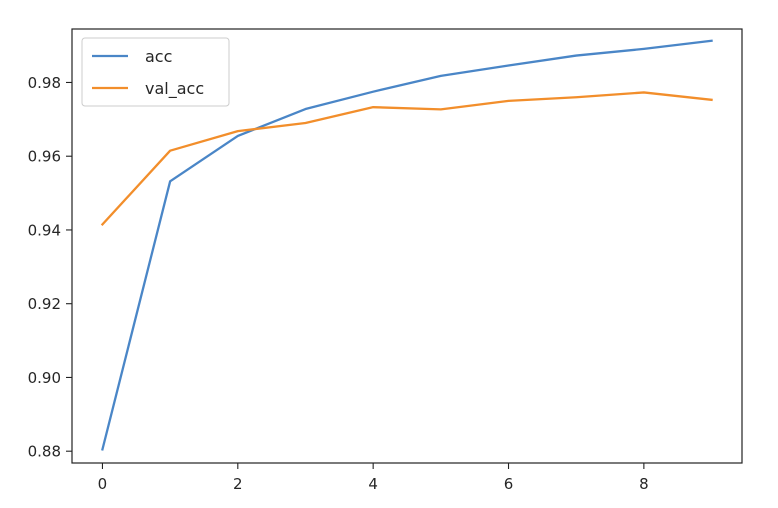 Image resolution: width=778 pixels, height=508 pixels. Describe the element at coordinates (44, 83) in the screenshot. I see `y-tick-label: 0.98` at that location.